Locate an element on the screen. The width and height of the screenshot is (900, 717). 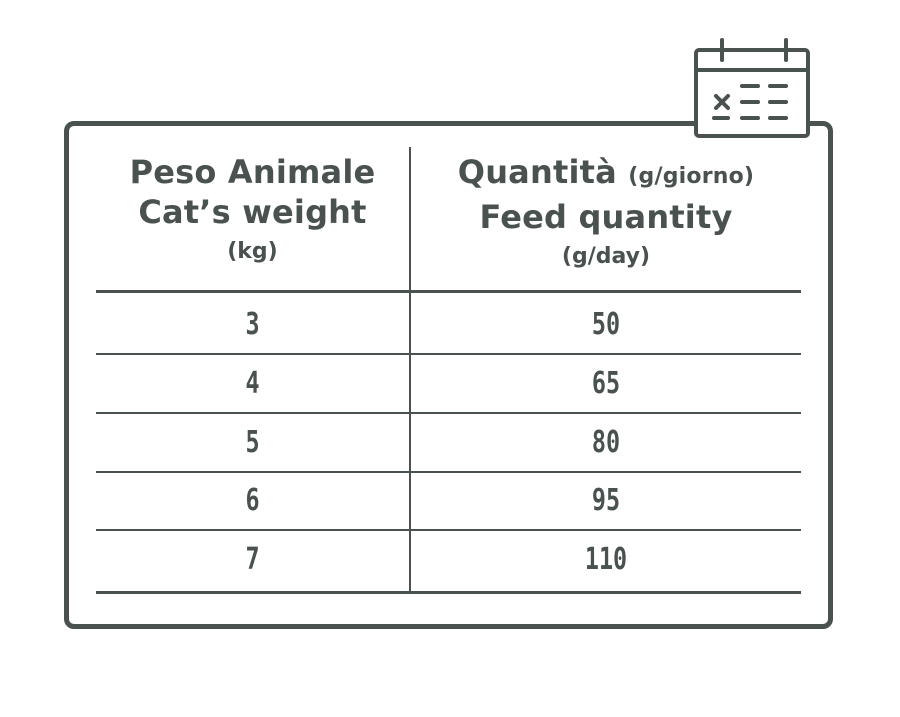
table-row-quantity: 50 is located at coordinates (606, 324).